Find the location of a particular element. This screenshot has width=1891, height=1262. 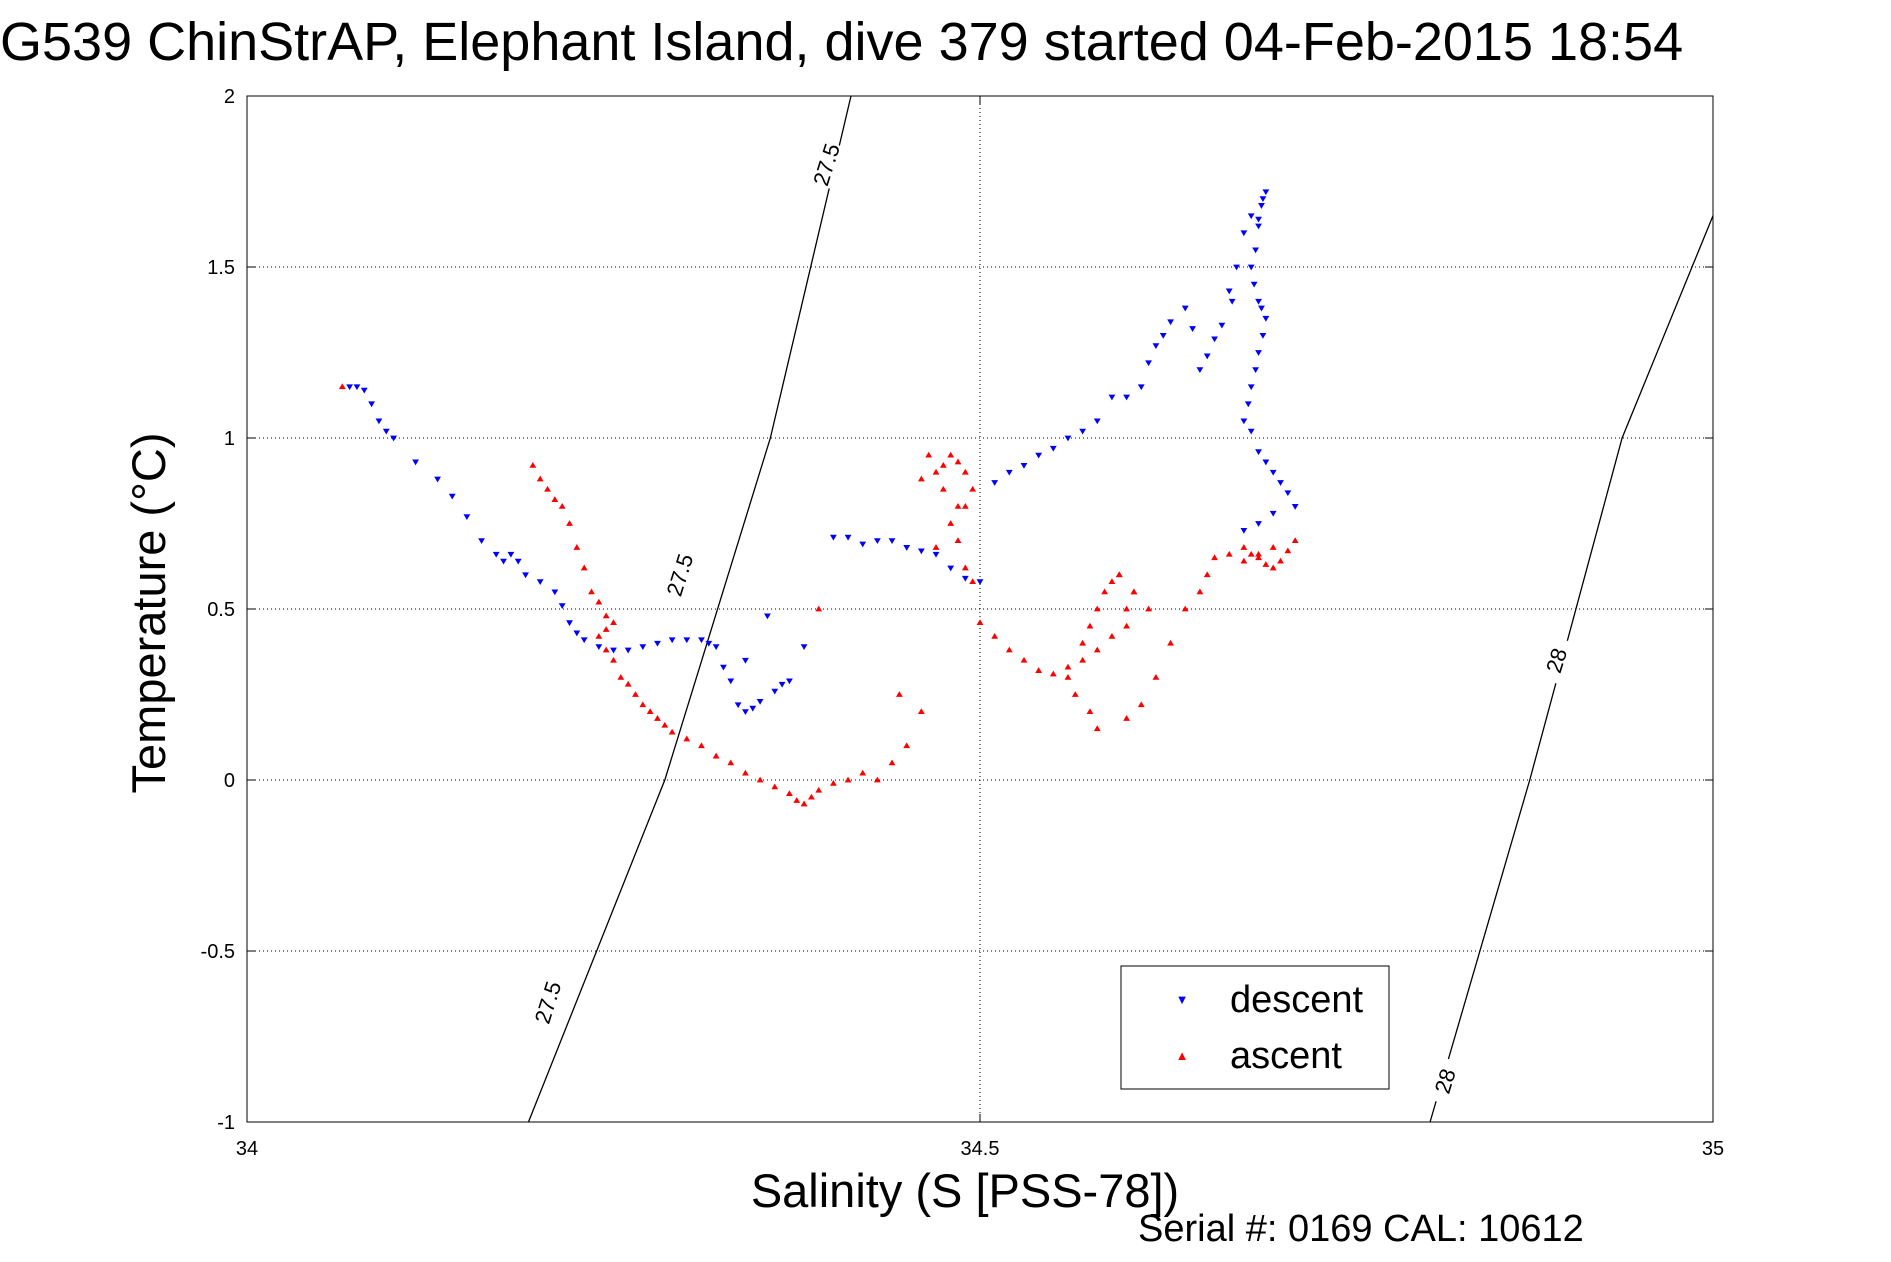

y-axis-label: Temperature (°C) is located at coordinates (148, 613).